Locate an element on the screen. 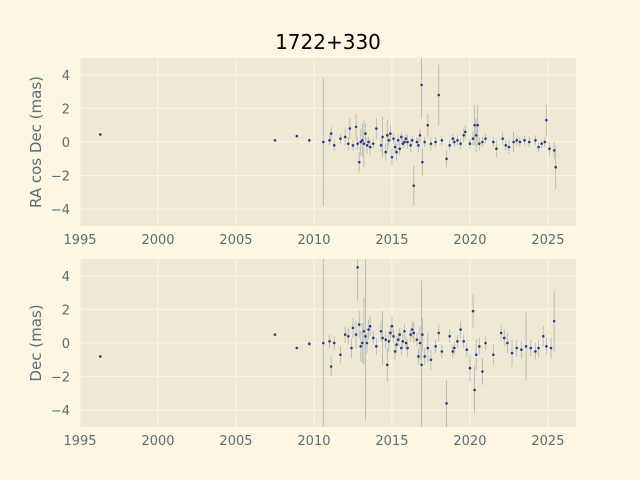 This screenshot has height=480, width=640. y-tick-label: −4 is located at coordinates (60, 411).